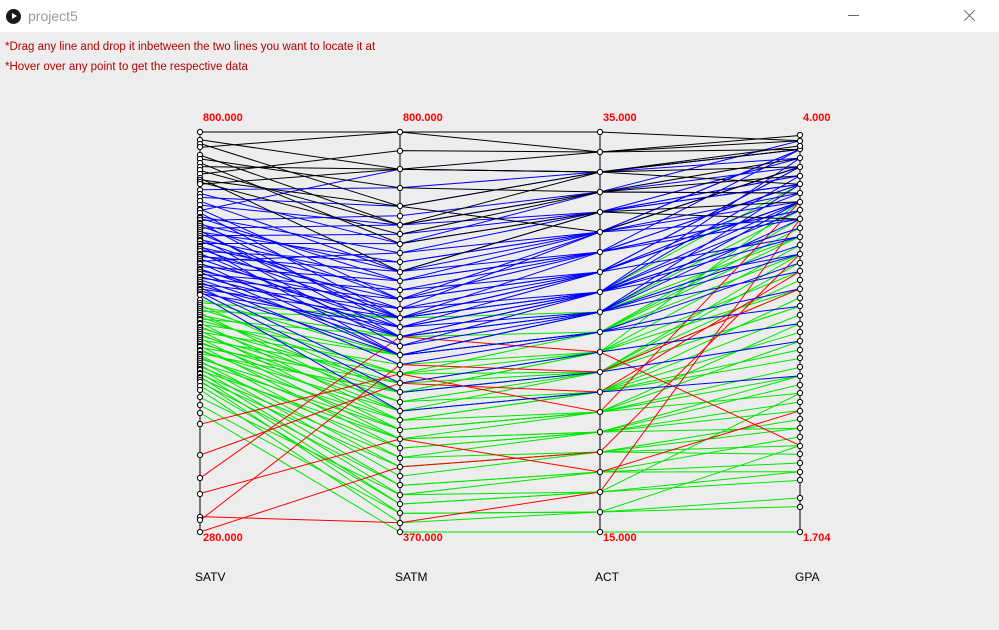 Image resolution: width=999 pixels, height=630 pixels. I want to click on axis-name-gpa: GPA, so click(807, 577).